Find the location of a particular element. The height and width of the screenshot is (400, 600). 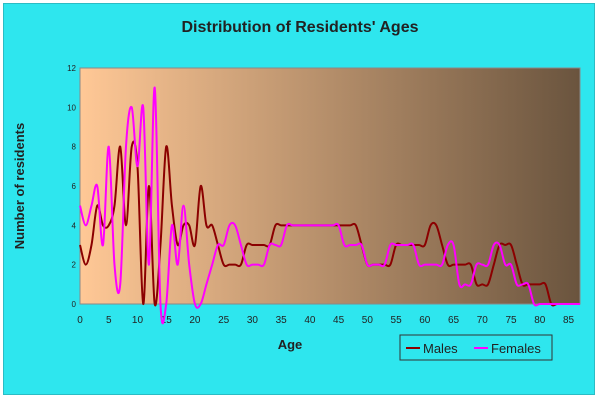

legend-label-males: Males is located at coordinates (440, 348).